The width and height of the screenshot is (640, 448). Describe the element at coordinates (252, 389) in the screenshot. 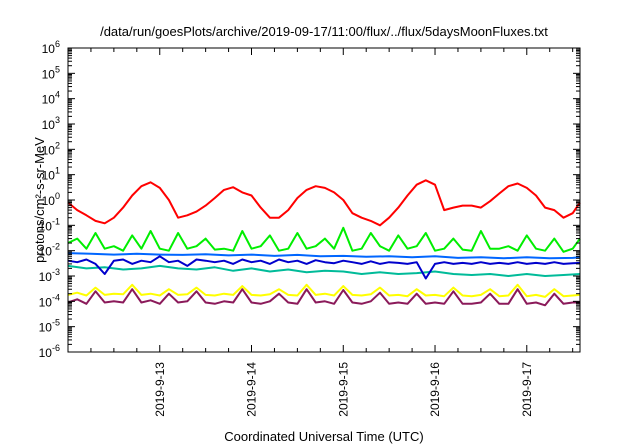

I see `x-tick-label: 2019-9-14` at that location.